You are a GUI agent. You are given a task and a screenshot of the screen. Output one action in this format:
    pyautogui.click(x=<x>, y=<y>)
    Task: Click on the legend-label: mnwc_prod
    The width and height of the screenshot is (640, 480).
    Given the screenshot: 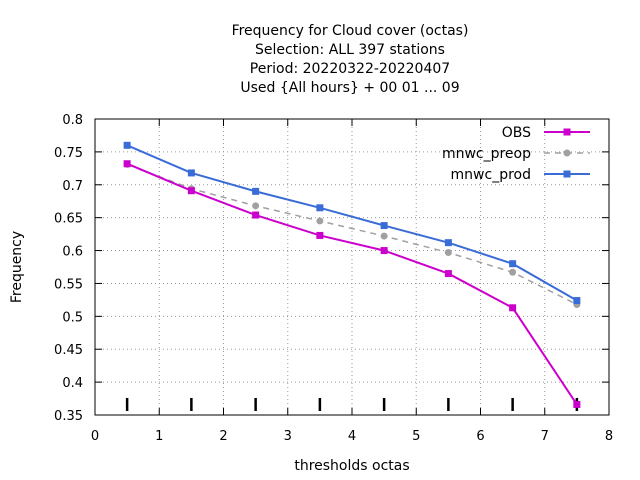 What is the action you would take?
    pyautogui.click(x=491, y=175)
    